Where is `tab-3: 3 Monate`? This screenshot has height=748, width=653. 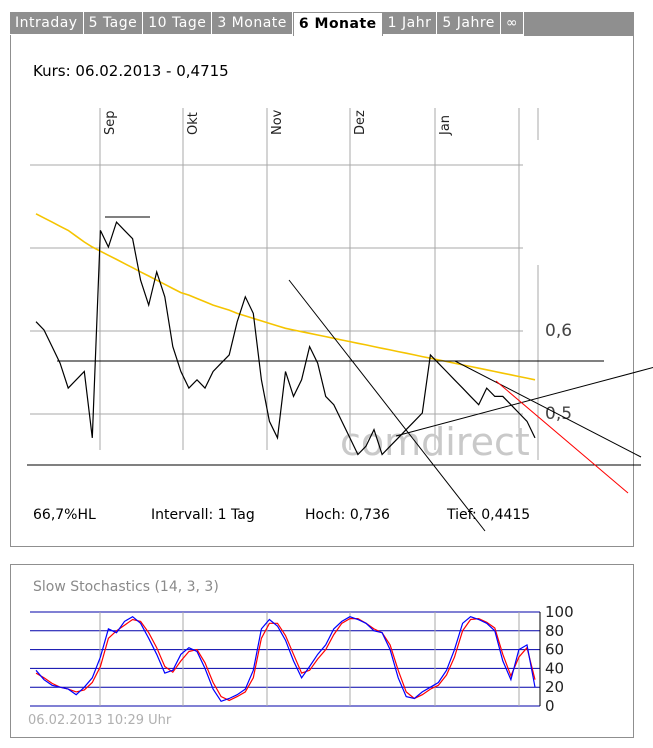 tab-3: 3 Monate is located at coordinates (252, 23).